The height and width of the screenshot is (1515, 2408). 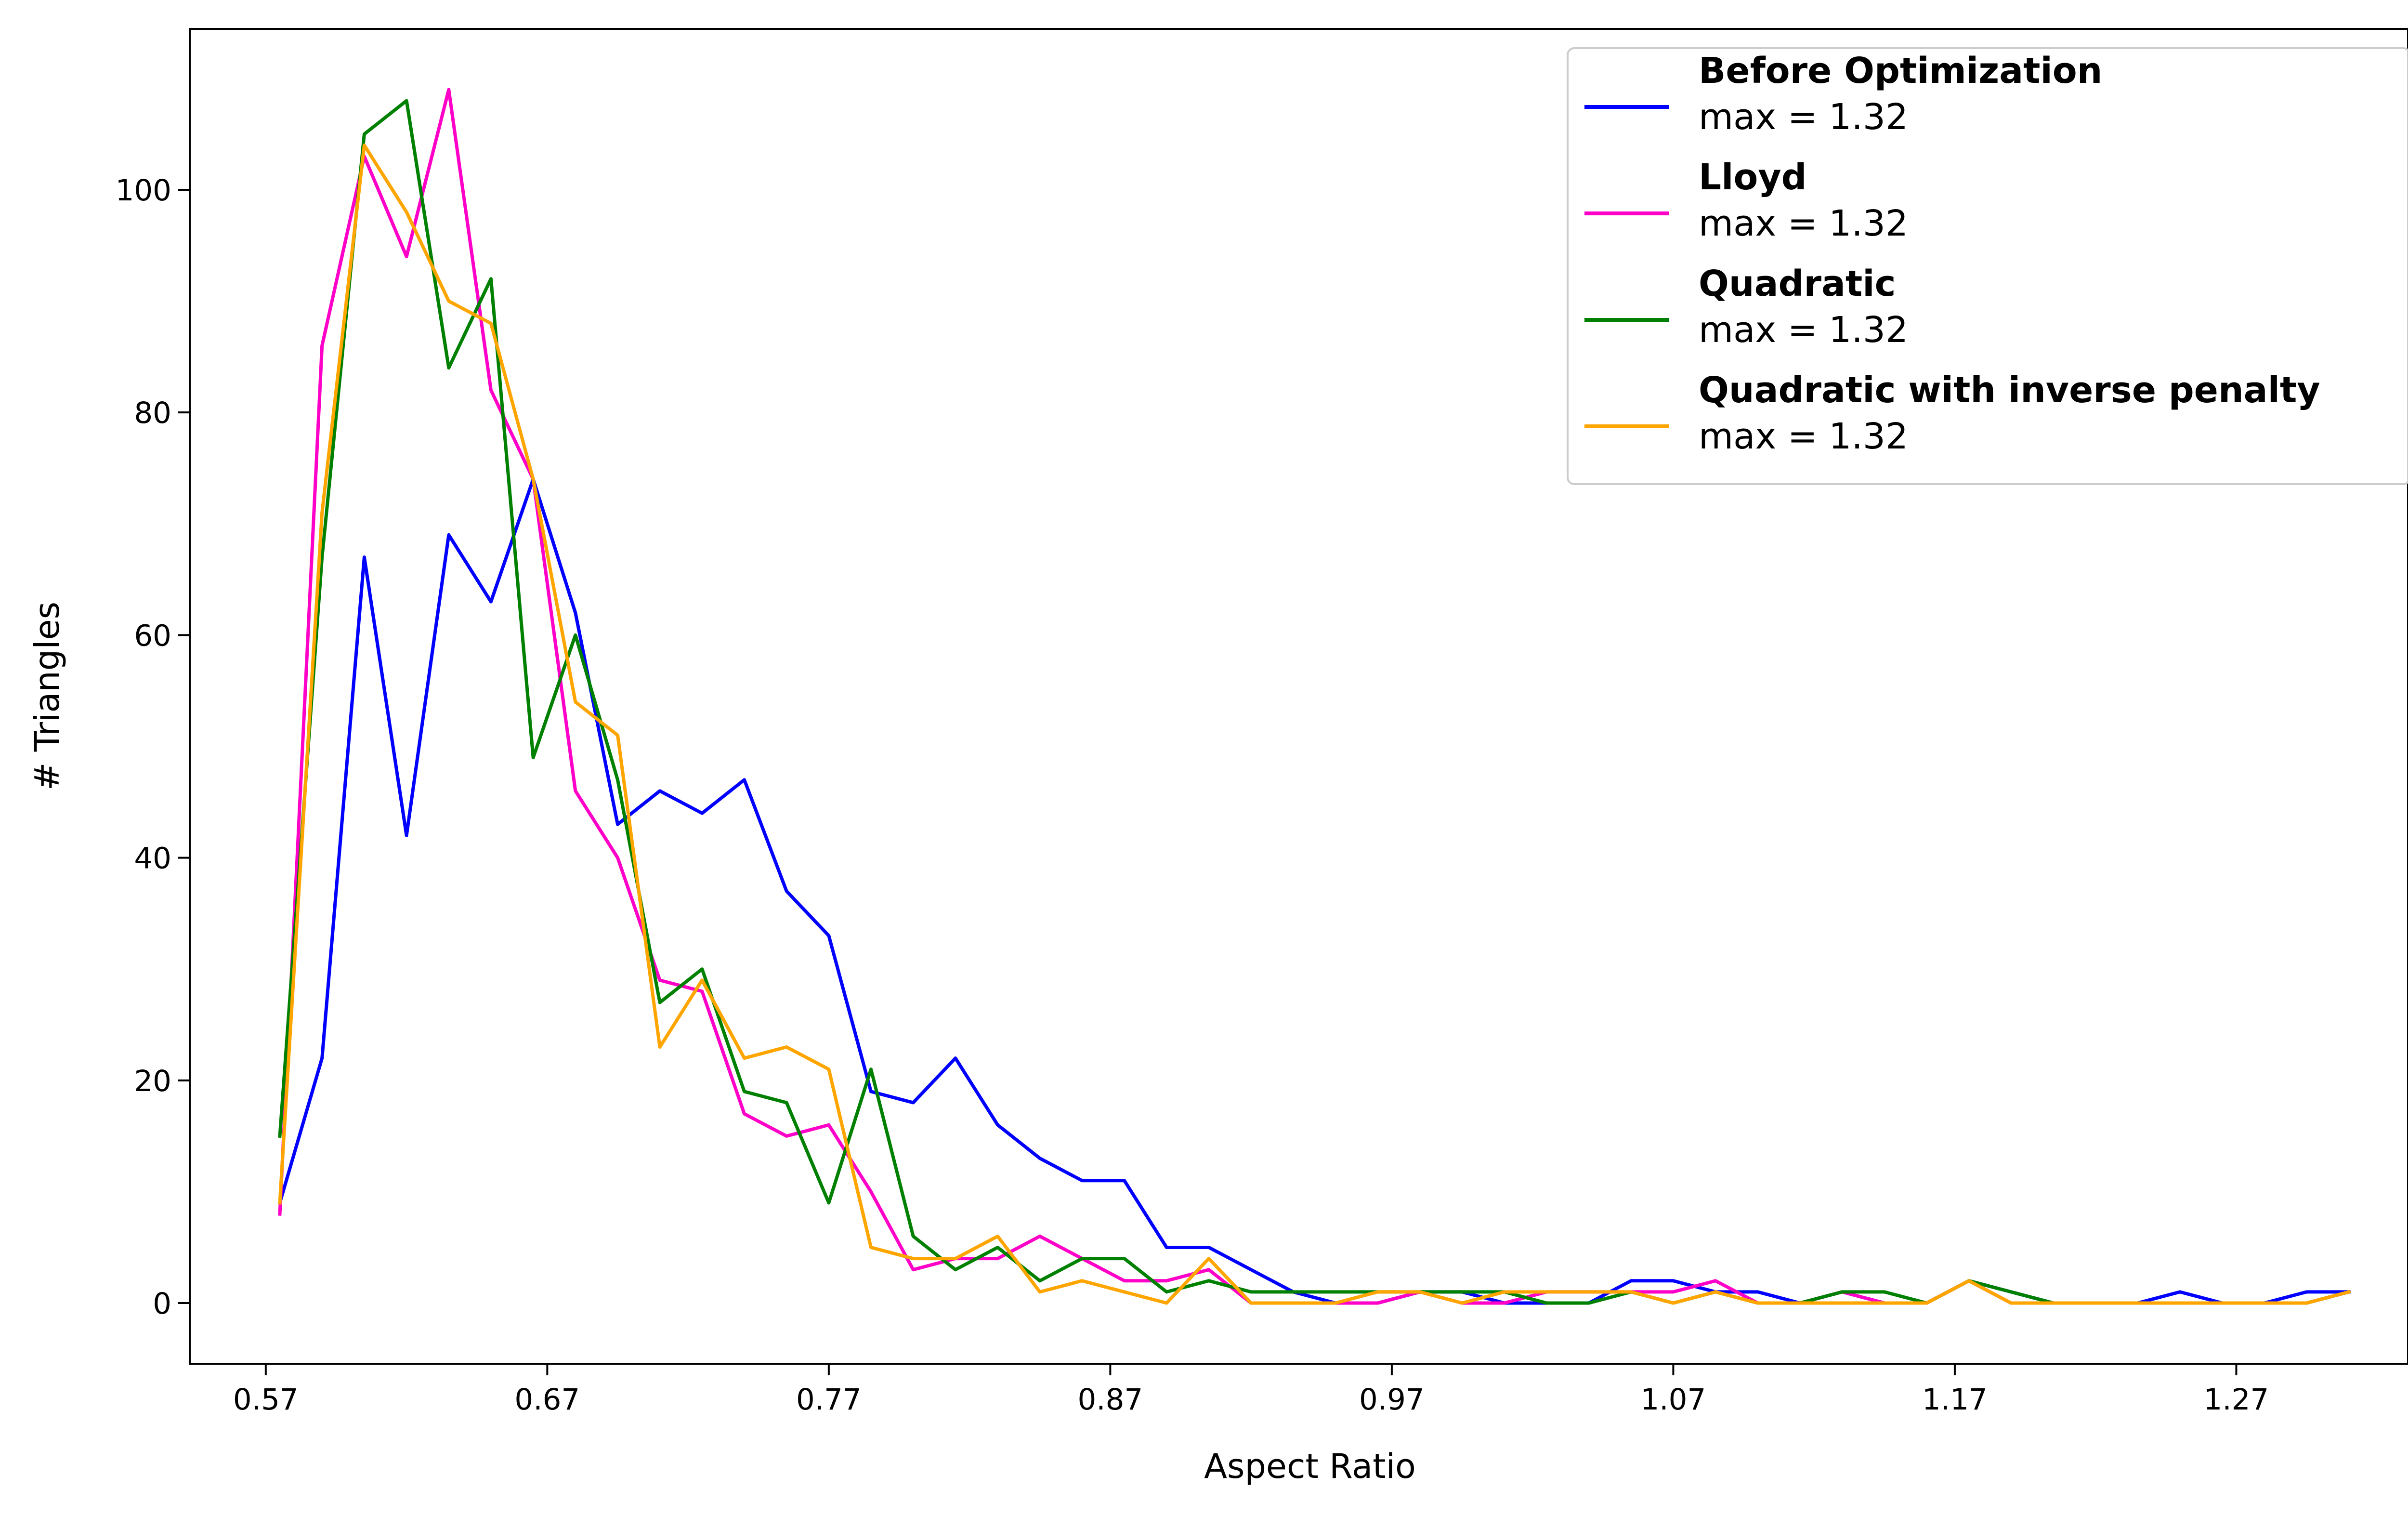 What do you see at coordinates (152, 1081) in the screenshot?
I see `y-tick-label: 20` at bounding box center [152, 1081].